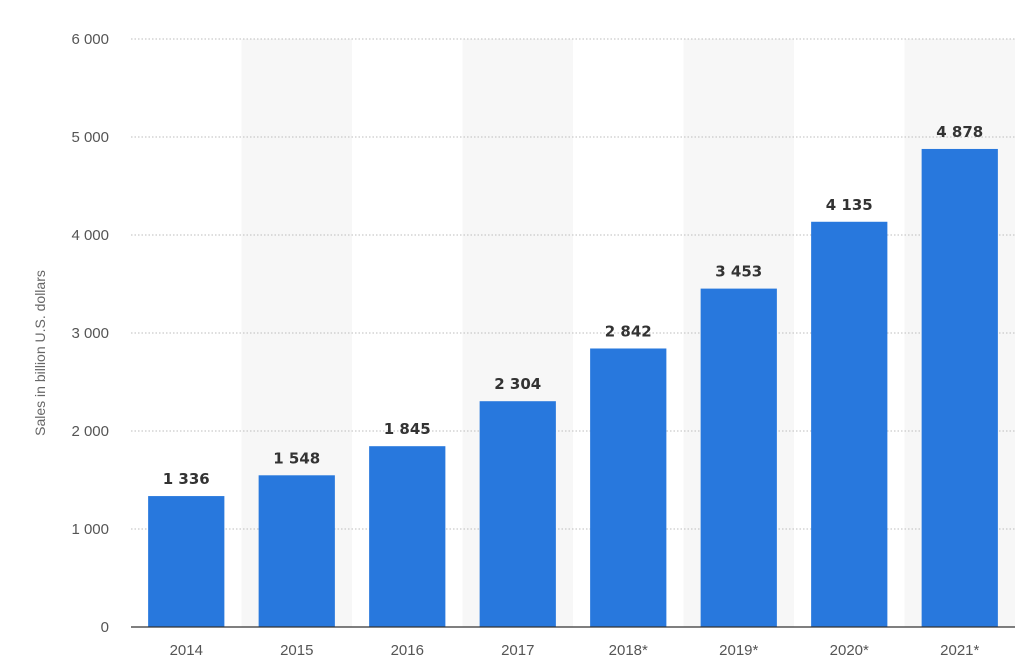 The height and width of the screenshot is (670, 1021). I want to click on bar-2016, so click(407, 536).